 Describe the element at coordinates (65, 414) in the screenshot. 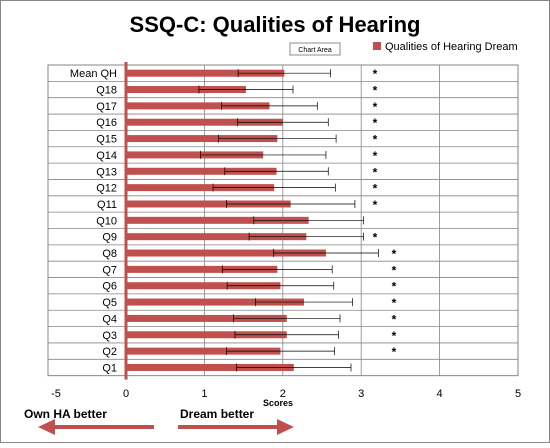

I see `left-arrow-label: Own HA better` at that location.